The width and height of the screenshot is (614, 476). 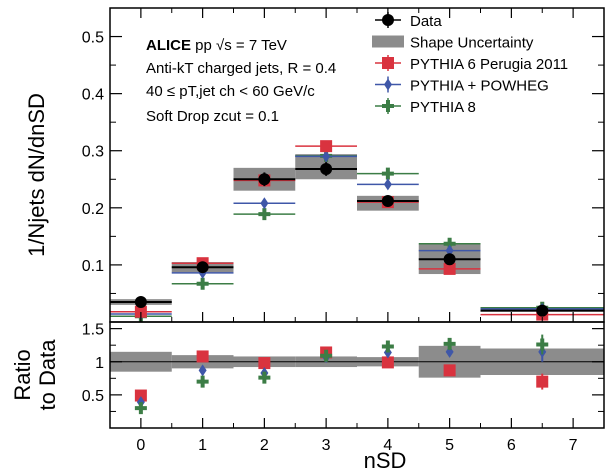 What do you see at coordinates (99, 363) in the screenshot?
I see `y-tick-label-ratio: 1` at bounding box center [99, 363].